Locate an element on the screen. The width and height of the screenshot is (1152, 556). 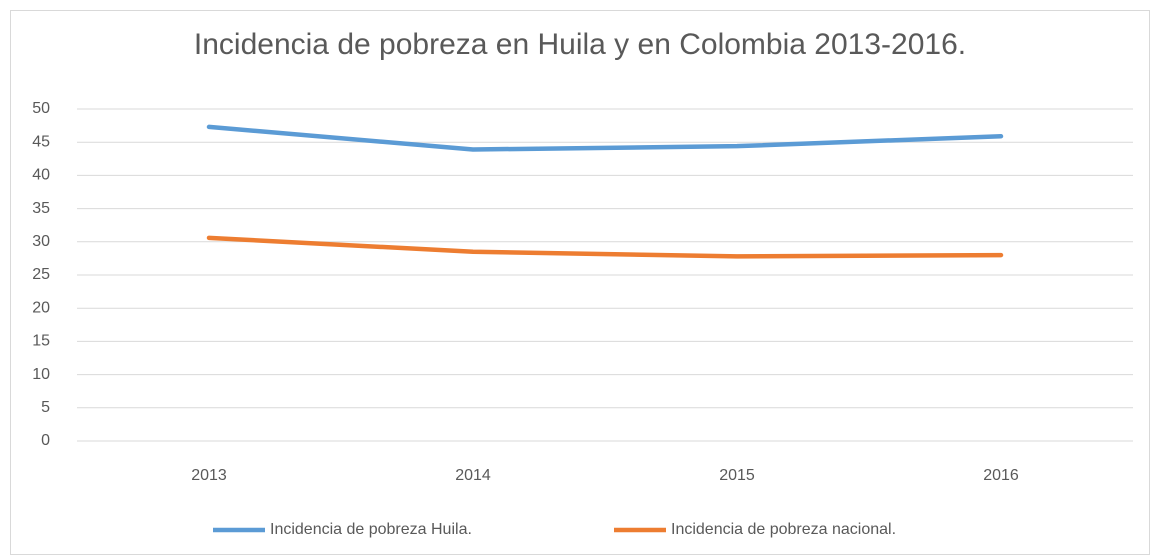
y-tick-label: 20 is located at coordinates (41, 307).